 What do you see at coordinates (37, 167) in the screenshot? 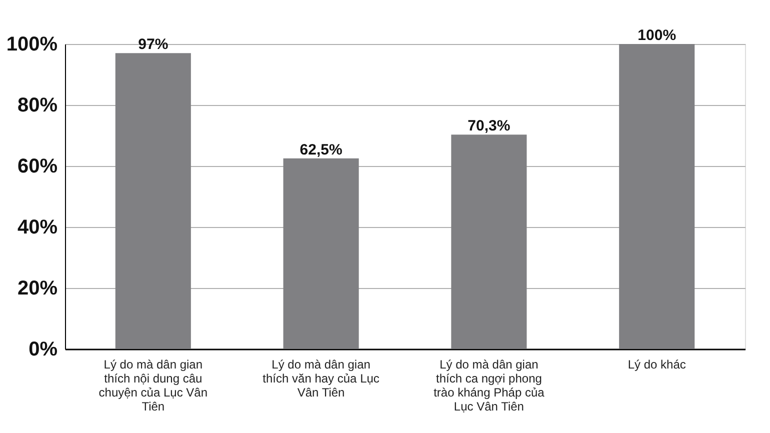
I see `y-tick-label: 60%` at bounding box center [37, 167].